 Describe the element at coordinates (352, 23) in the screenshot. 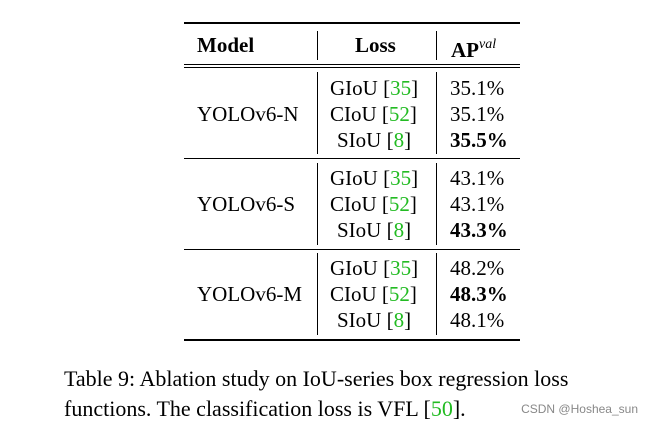

I see `table-top-rule` at that location.